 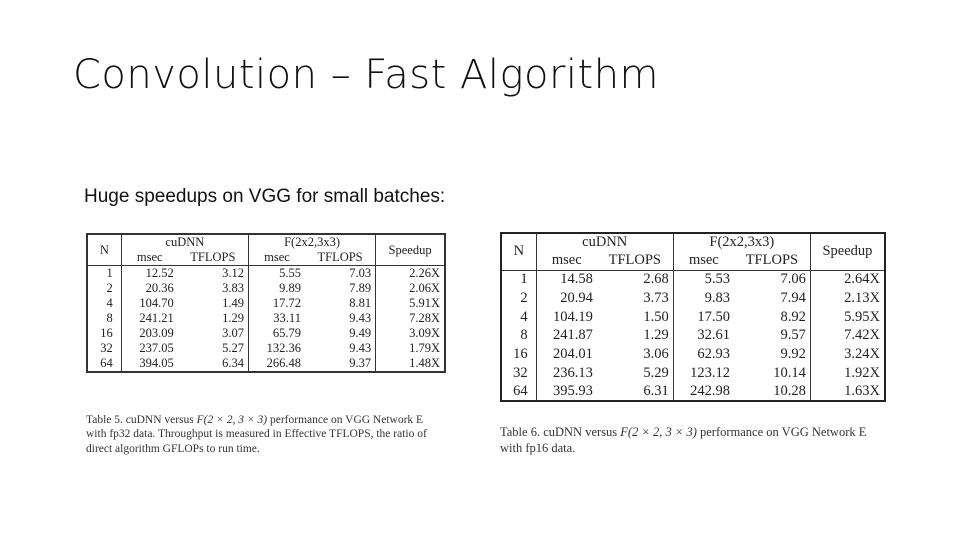 What do you see at coordinates (410, 273) in the screenshot?
I see `cell-speedup: 2.26X` at bounding box center [410, 273].